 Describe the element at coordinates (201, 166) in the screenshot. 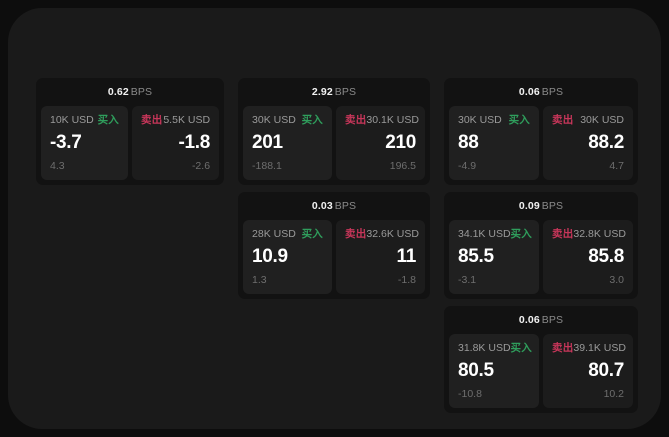

I see `sell-delta: -2.6` at that location.